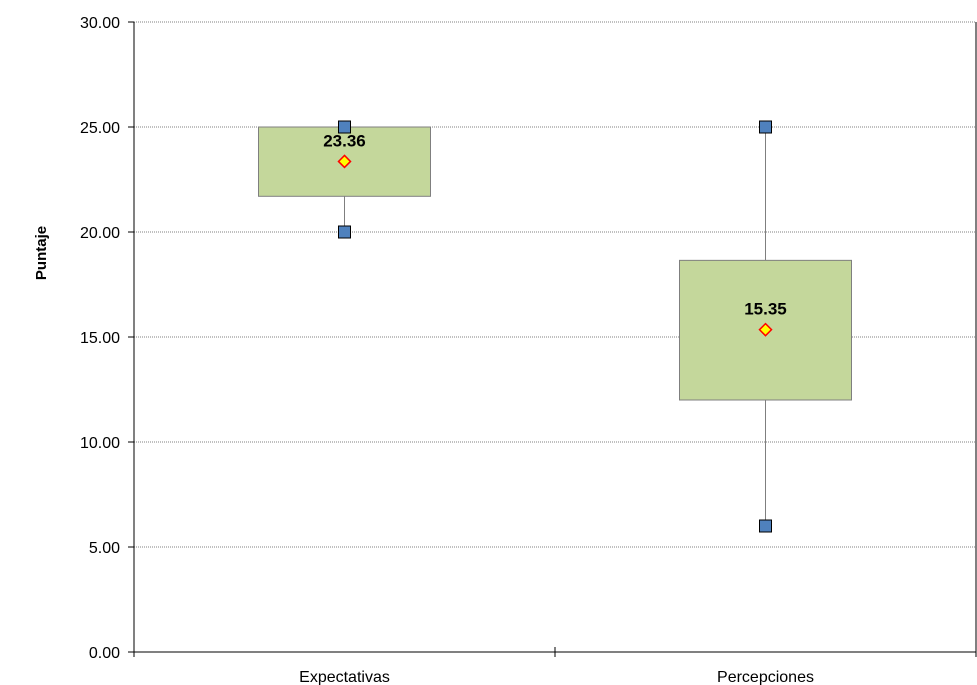  Describe the element at coordinates (100, 443) in the screenshot. I see `y-tick-label: 10.00` at that location.